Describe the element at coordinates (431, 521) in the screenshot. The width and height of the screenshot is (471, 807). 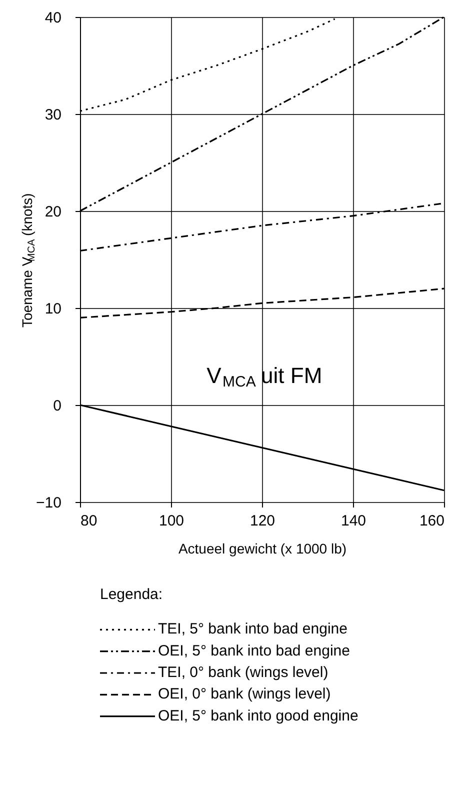
I see `x-tick-label: 160` at that location.